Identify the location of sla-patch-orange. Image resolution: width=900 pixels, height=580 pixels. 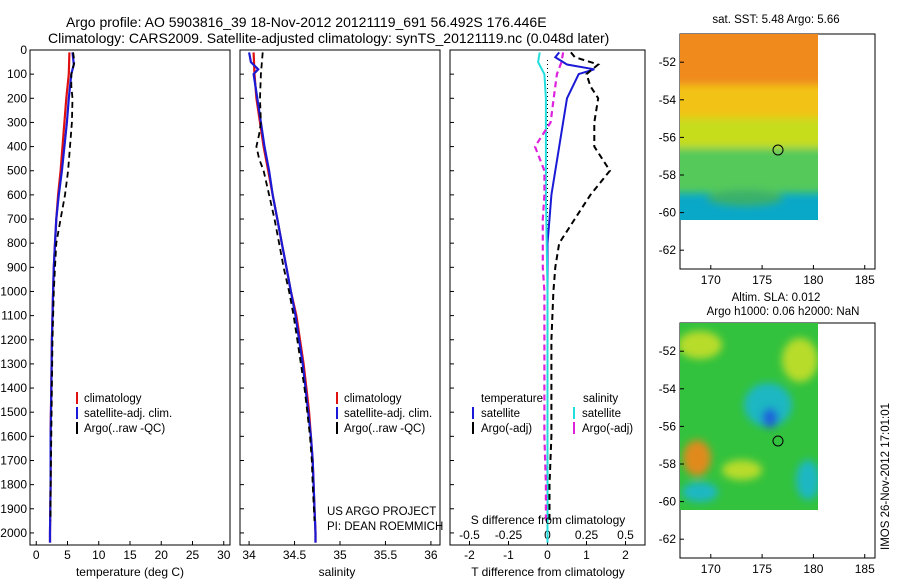
(697, 458).